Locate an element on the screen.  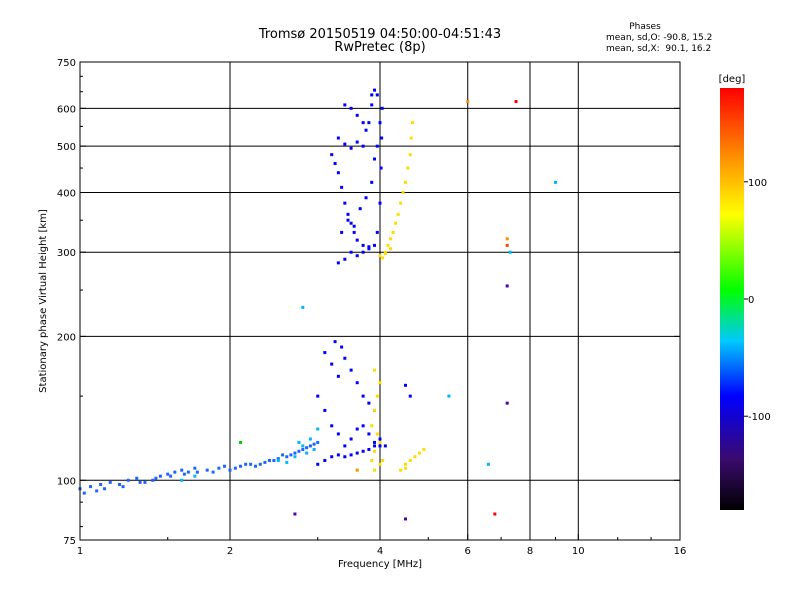
x-tick-label: 4 is located at coordinates (380, 551).